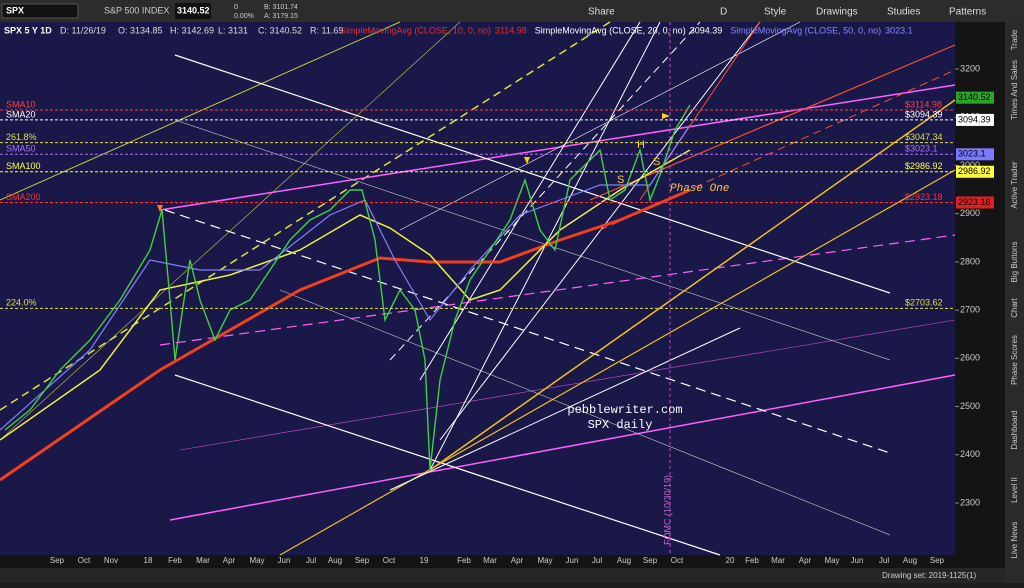 The height and width of the screenshot is (588, 1024). What do you see at coordinates (1014, 90) in the screenshot?
I see `side-tab: Times And Sales` at bounding box center [1014, 90].